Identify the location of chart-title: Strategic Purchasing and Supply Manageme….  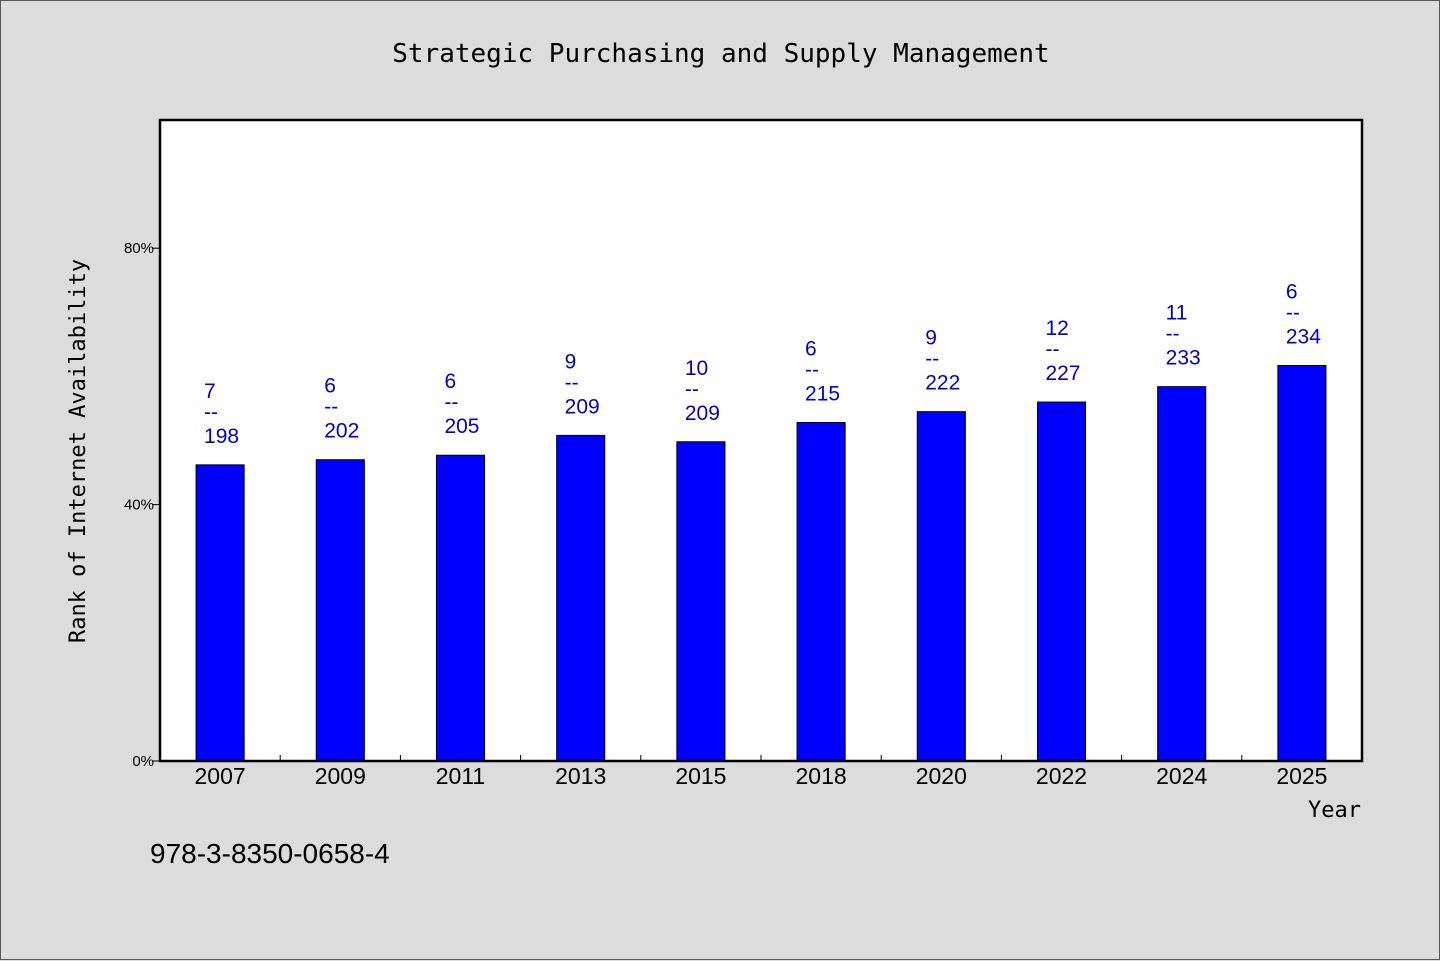
(720, 54).